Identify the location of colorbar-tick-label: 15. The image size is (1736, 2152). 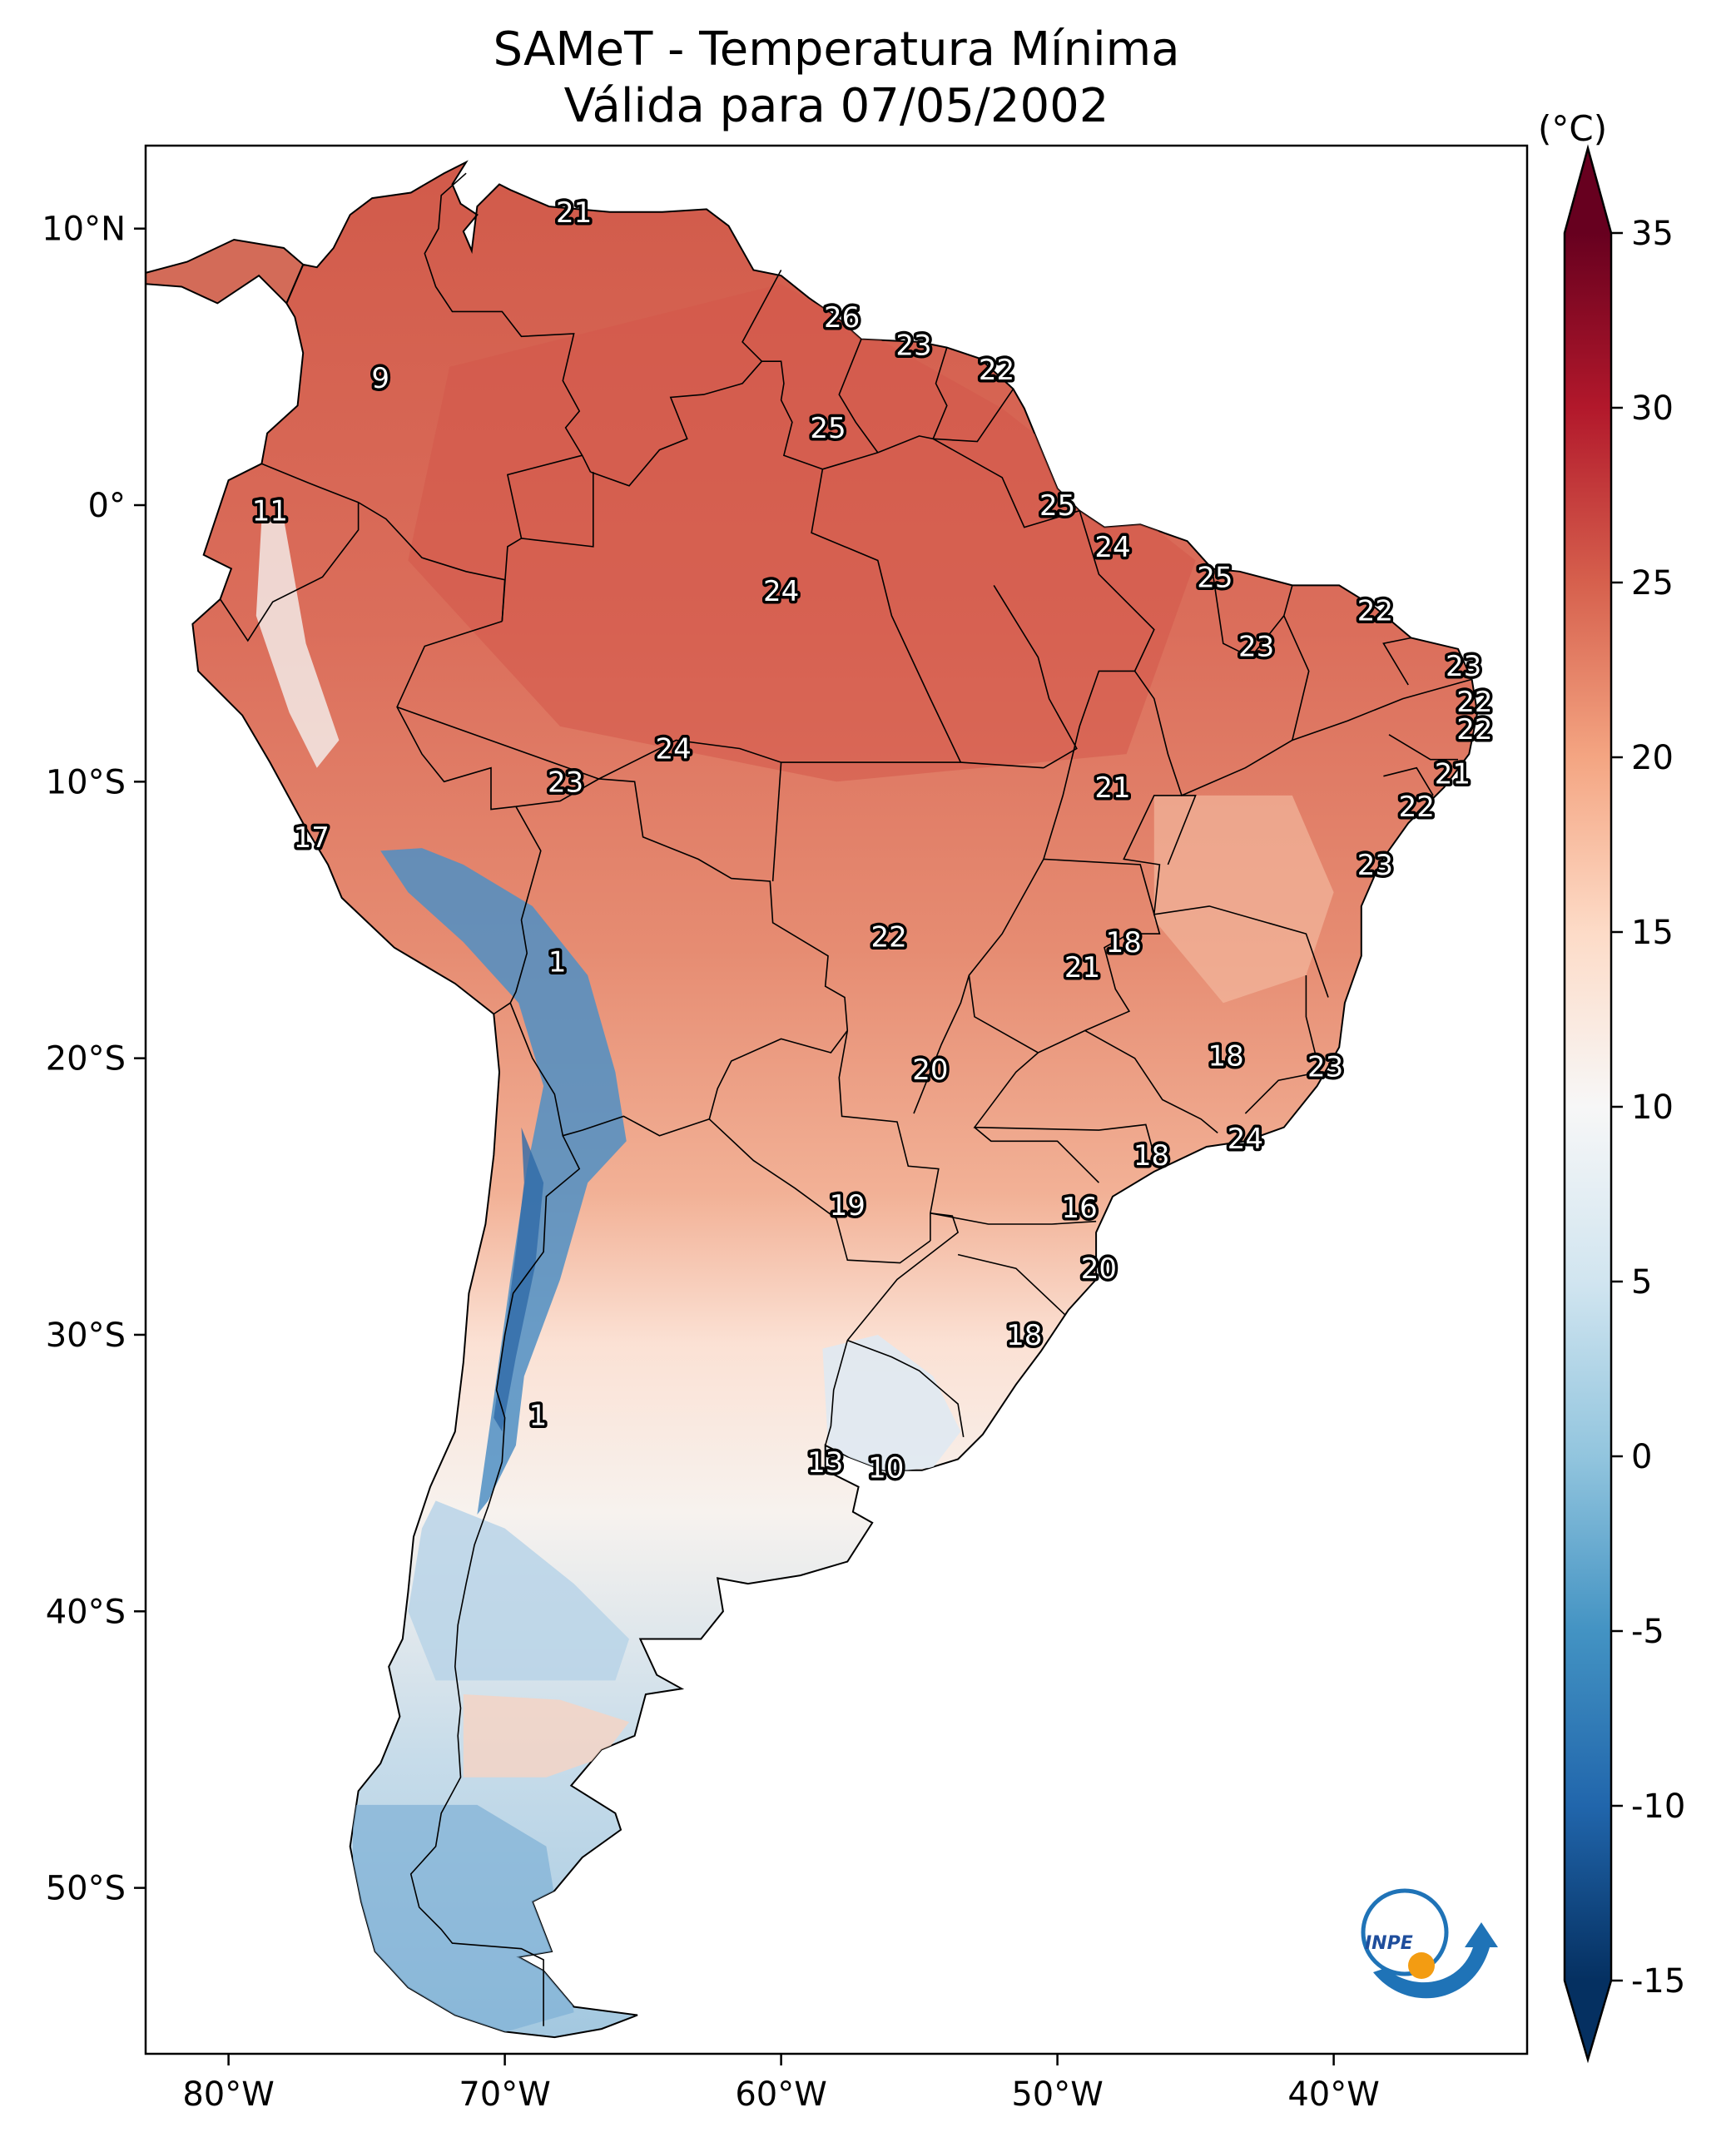
(1652, 933).